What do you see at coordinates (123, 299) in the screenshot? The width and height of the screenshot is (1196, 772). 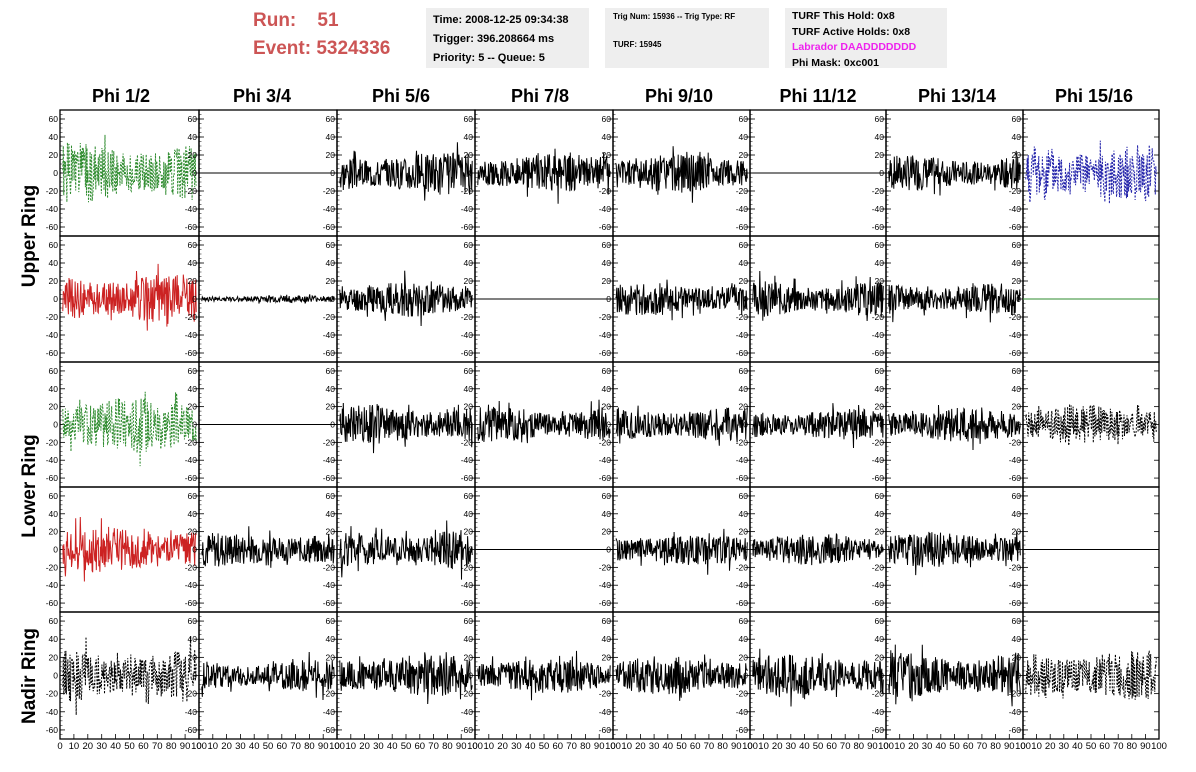 I see `panel-r1-c0: -60 -40 -20 0 20 40 60` at bounding box center [123, 299].